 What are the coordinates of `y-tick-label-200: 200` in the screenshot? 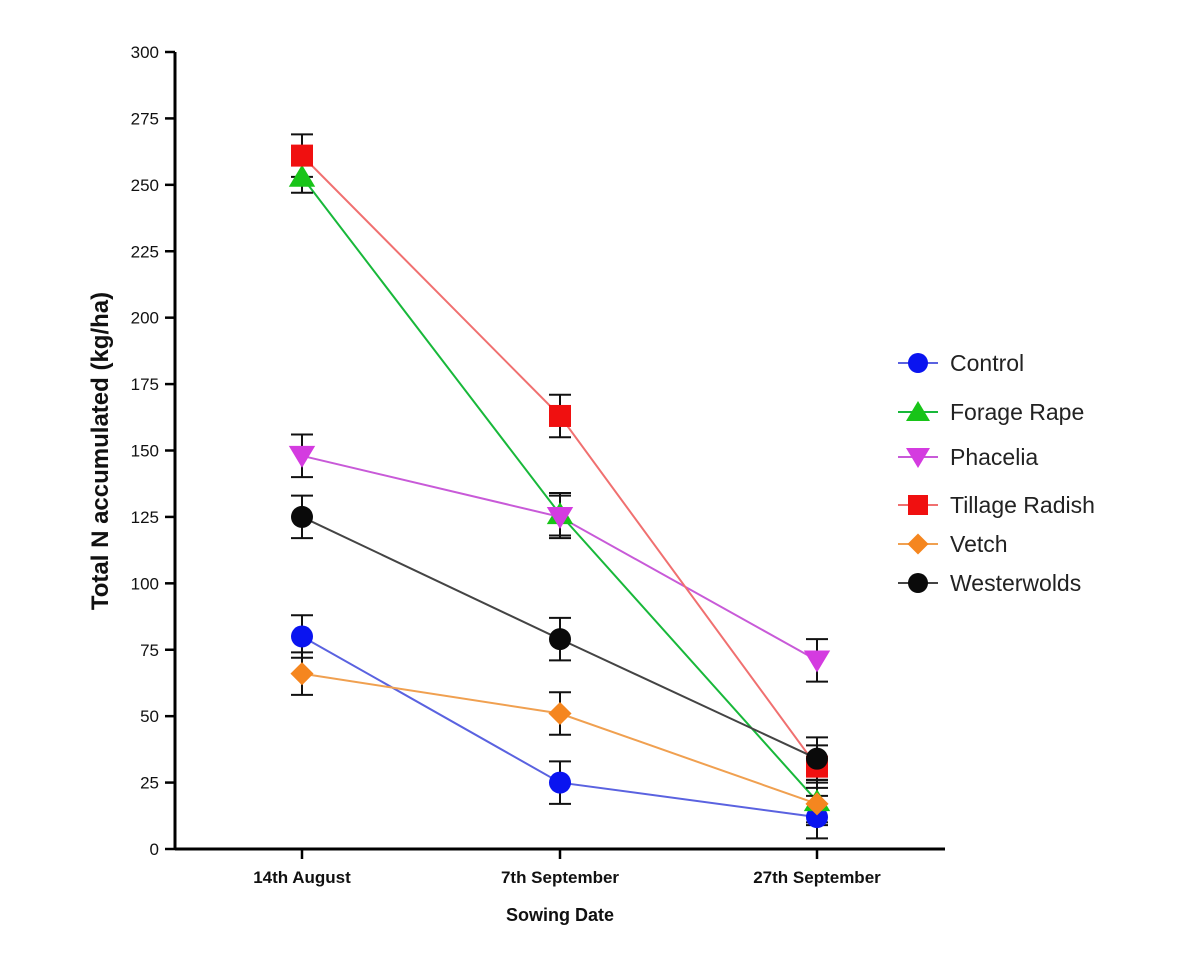 It's located at (145, 318).